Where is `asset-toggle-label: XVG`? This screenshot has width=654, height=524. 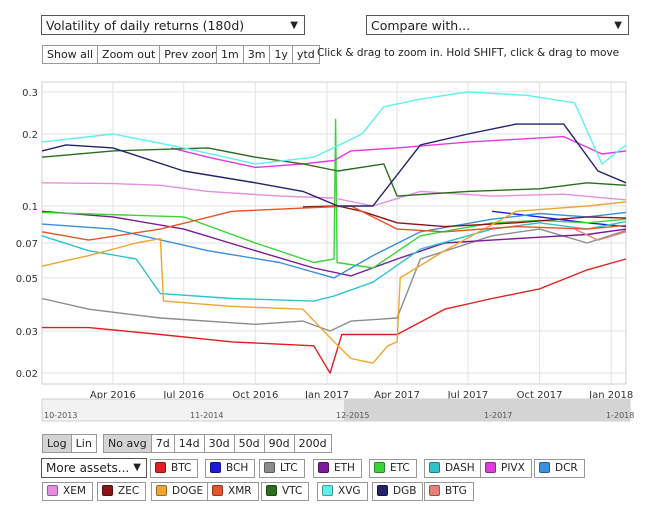 asset-toggle-label: XVG is located at coordinates (349, 491).